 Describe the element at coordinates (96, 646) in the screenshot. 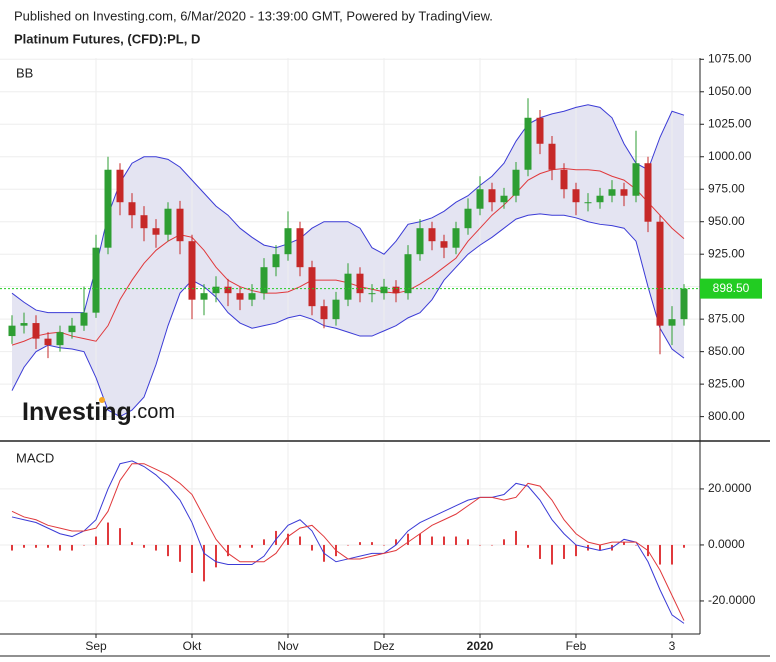

I see `x-tick-label: Sep` at that location.